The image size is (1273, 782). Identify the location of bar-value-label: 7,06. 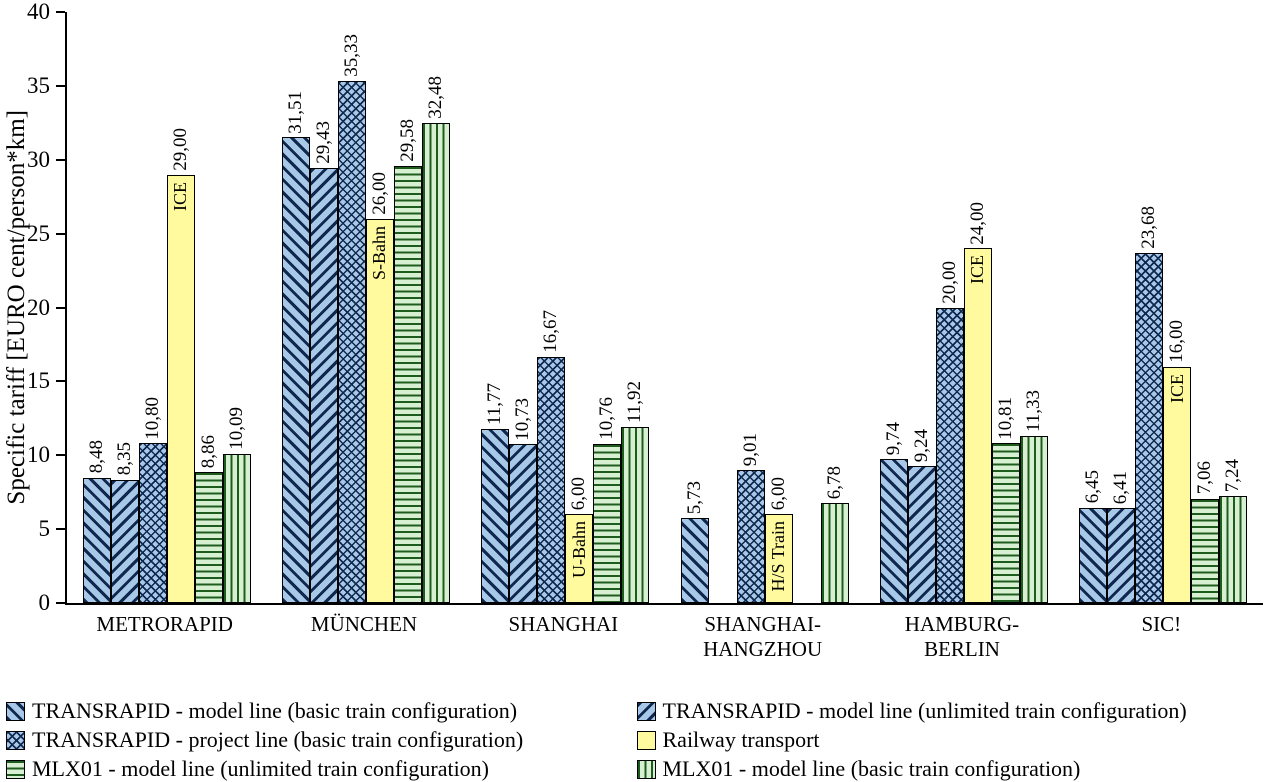
(1205, 478).